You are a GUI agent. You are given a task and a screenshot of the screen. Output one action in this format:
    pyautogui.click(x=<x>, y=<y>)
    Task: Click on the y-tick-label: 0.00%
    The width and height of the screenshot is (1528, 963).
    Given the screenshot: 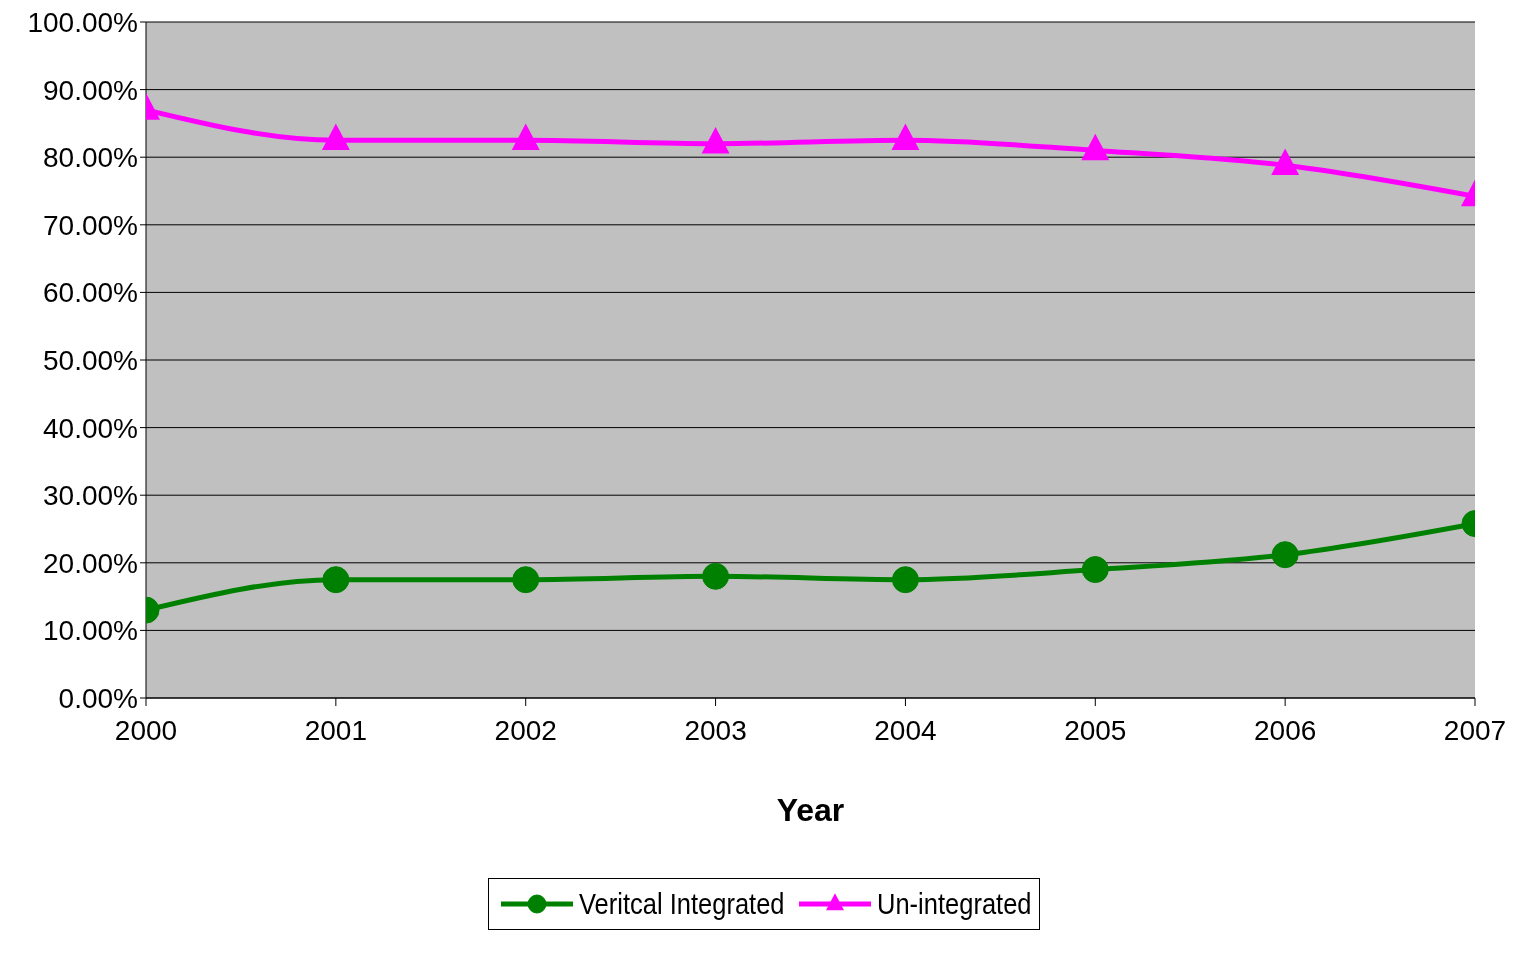 What is the action you would take?
    pyautogui.click(x=98, y=698)
    